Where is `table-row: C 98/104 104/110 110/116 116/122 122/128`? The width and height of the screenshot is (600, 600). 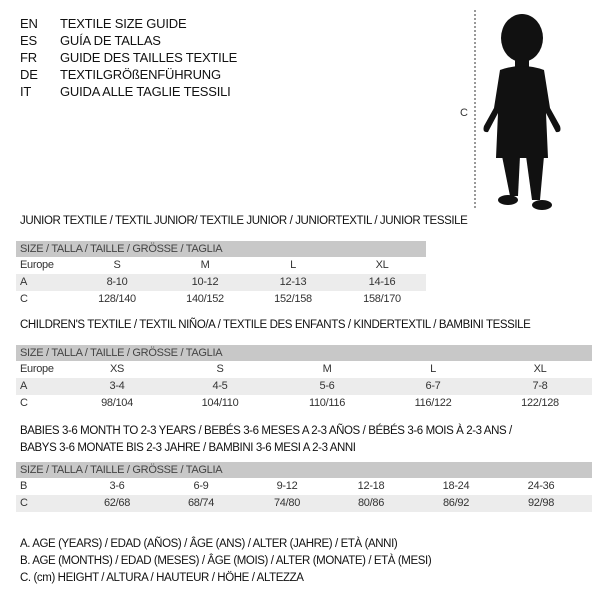 table-row: C 98/104 104/110 110/116 116/122 122/128 is located at coordinates (304, 403).